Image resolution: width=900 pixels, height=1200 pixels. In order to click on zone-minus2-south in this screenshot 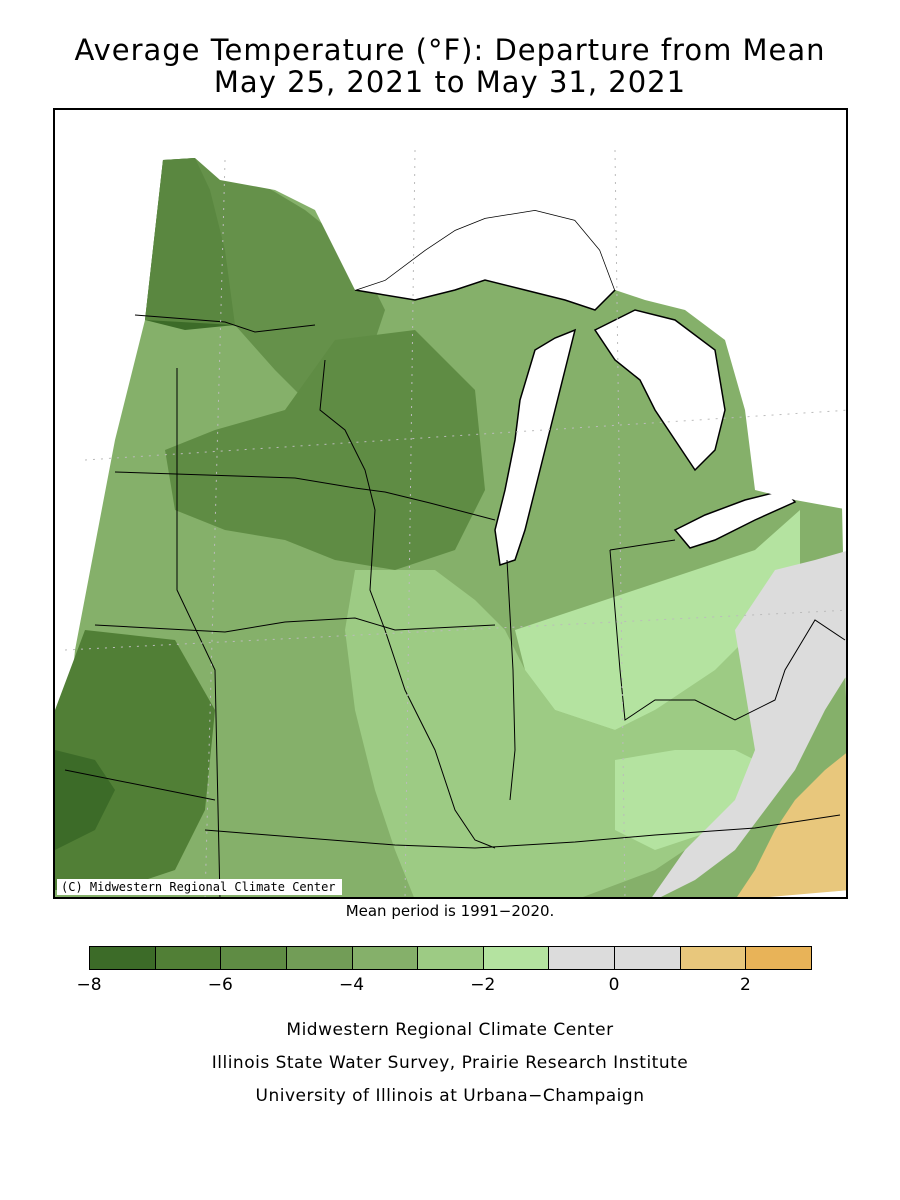, I will do `click(695, 800)`.